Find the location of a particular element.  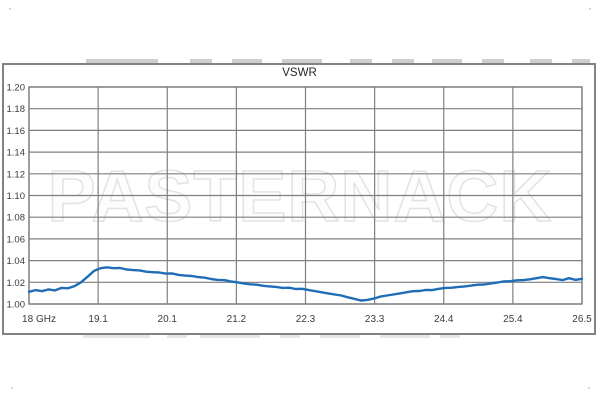

y-tick-label: 1.04 is located at coordinates (16, 261).